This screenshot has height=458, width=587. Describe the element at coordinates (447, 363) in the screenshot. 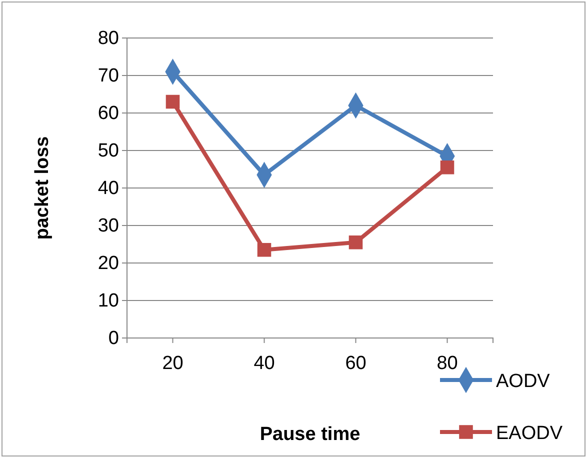

I see `x-tick-label: 80` at that location.